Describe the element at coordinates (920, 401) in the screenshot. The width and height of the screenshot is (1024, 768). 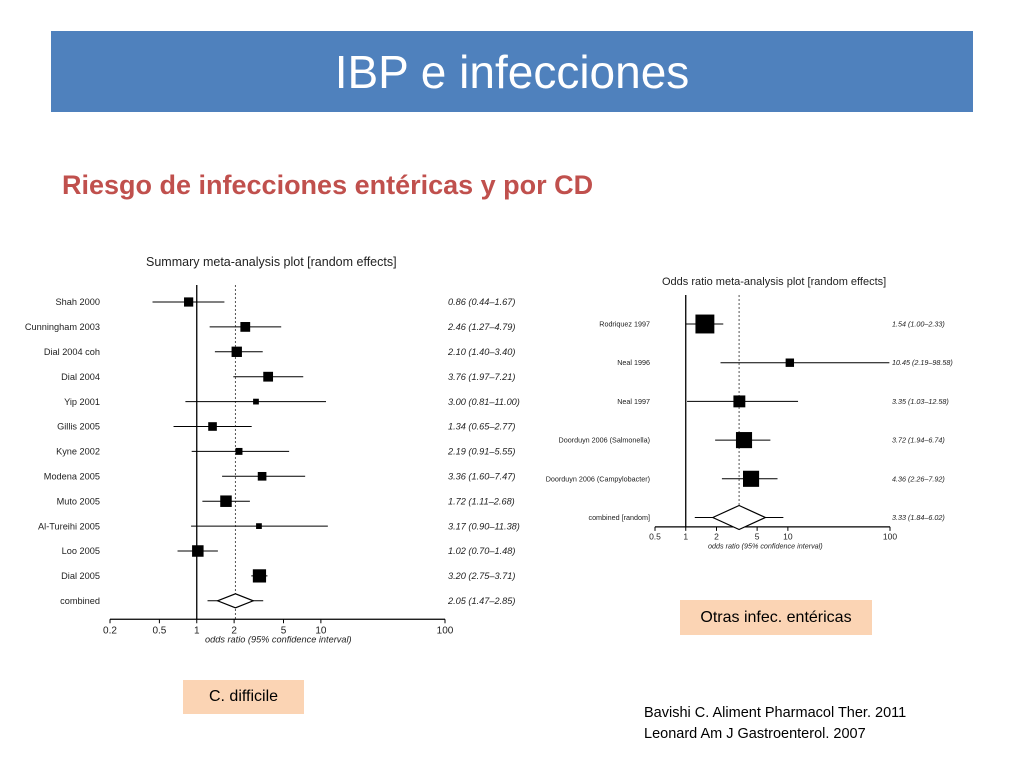
I see `study-value: 3.35 (1.03–12.58)` at that location.